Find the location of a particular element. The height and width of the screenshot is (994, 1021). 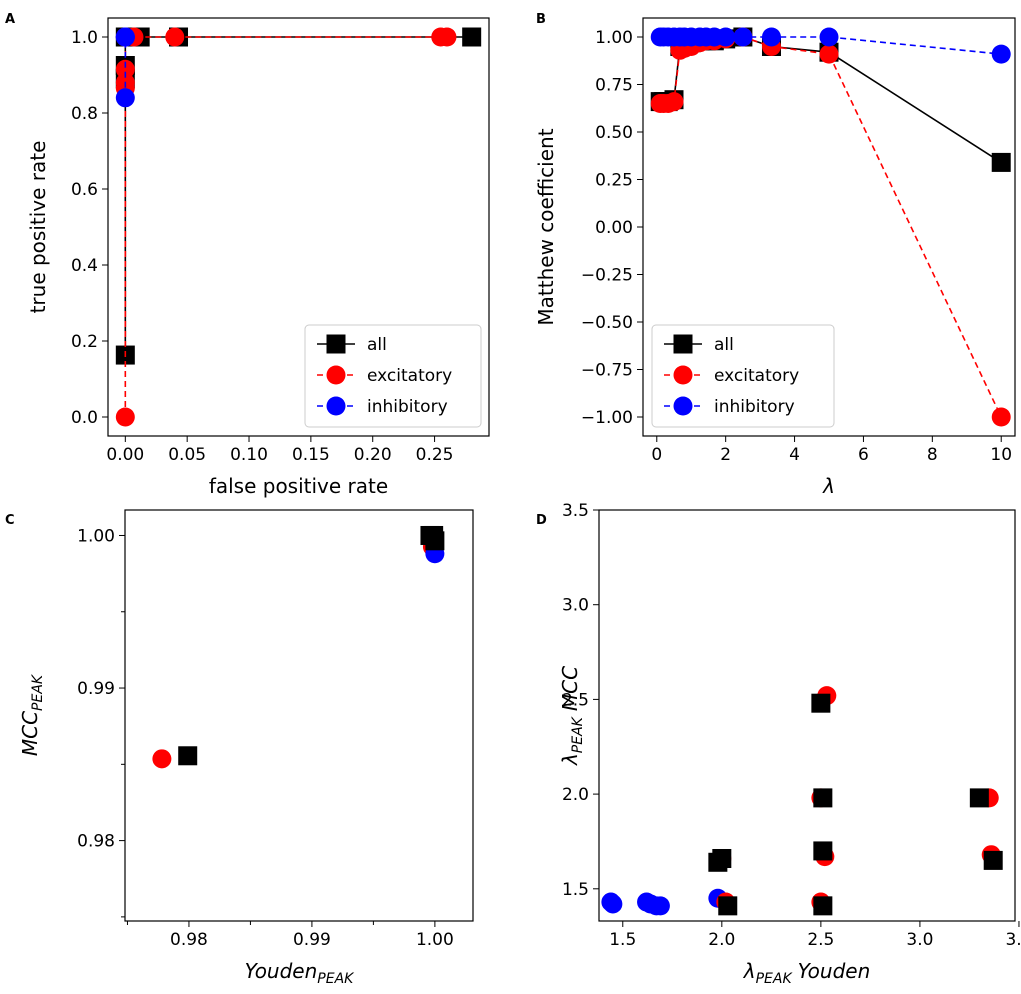

plot-frame is located at coordinates (299, 715).